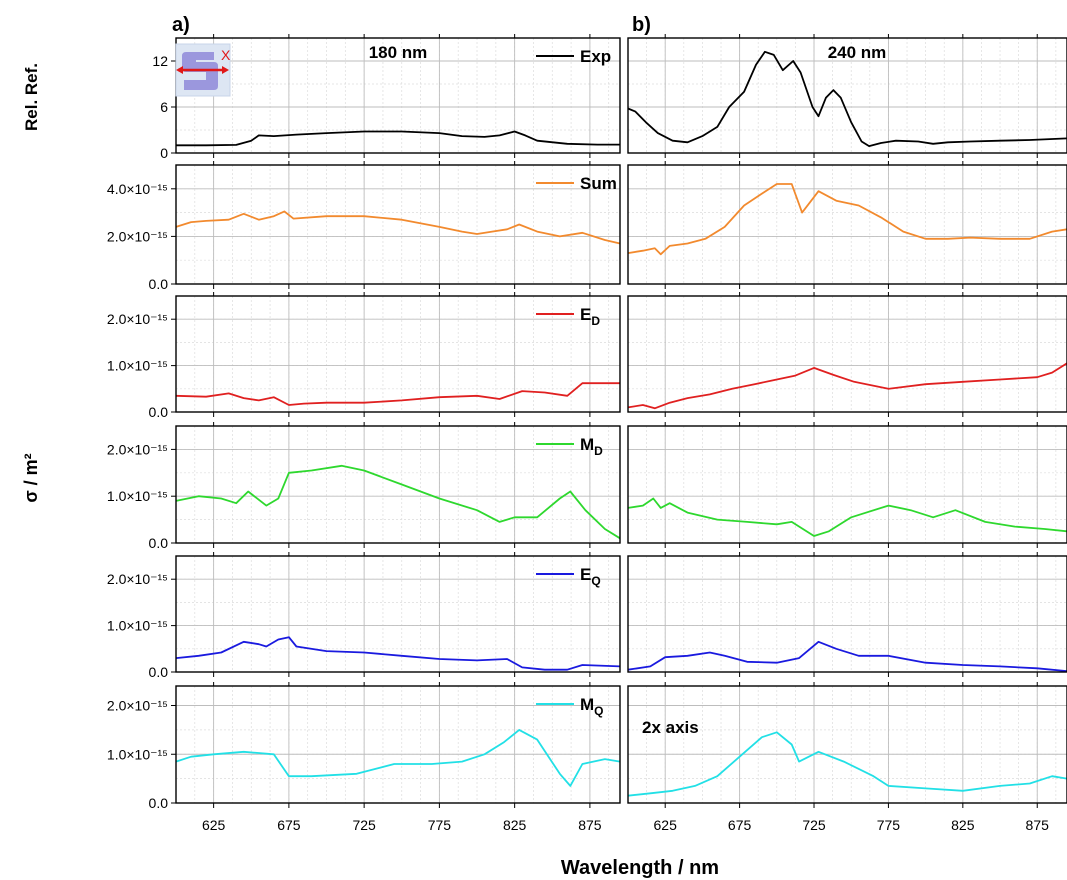 This screenshot has height=880, width=1067. What do you see at coordinates (181, 25) in the screenshot?
I see `panel-label-a: a)` at bounding box center [181, 25].